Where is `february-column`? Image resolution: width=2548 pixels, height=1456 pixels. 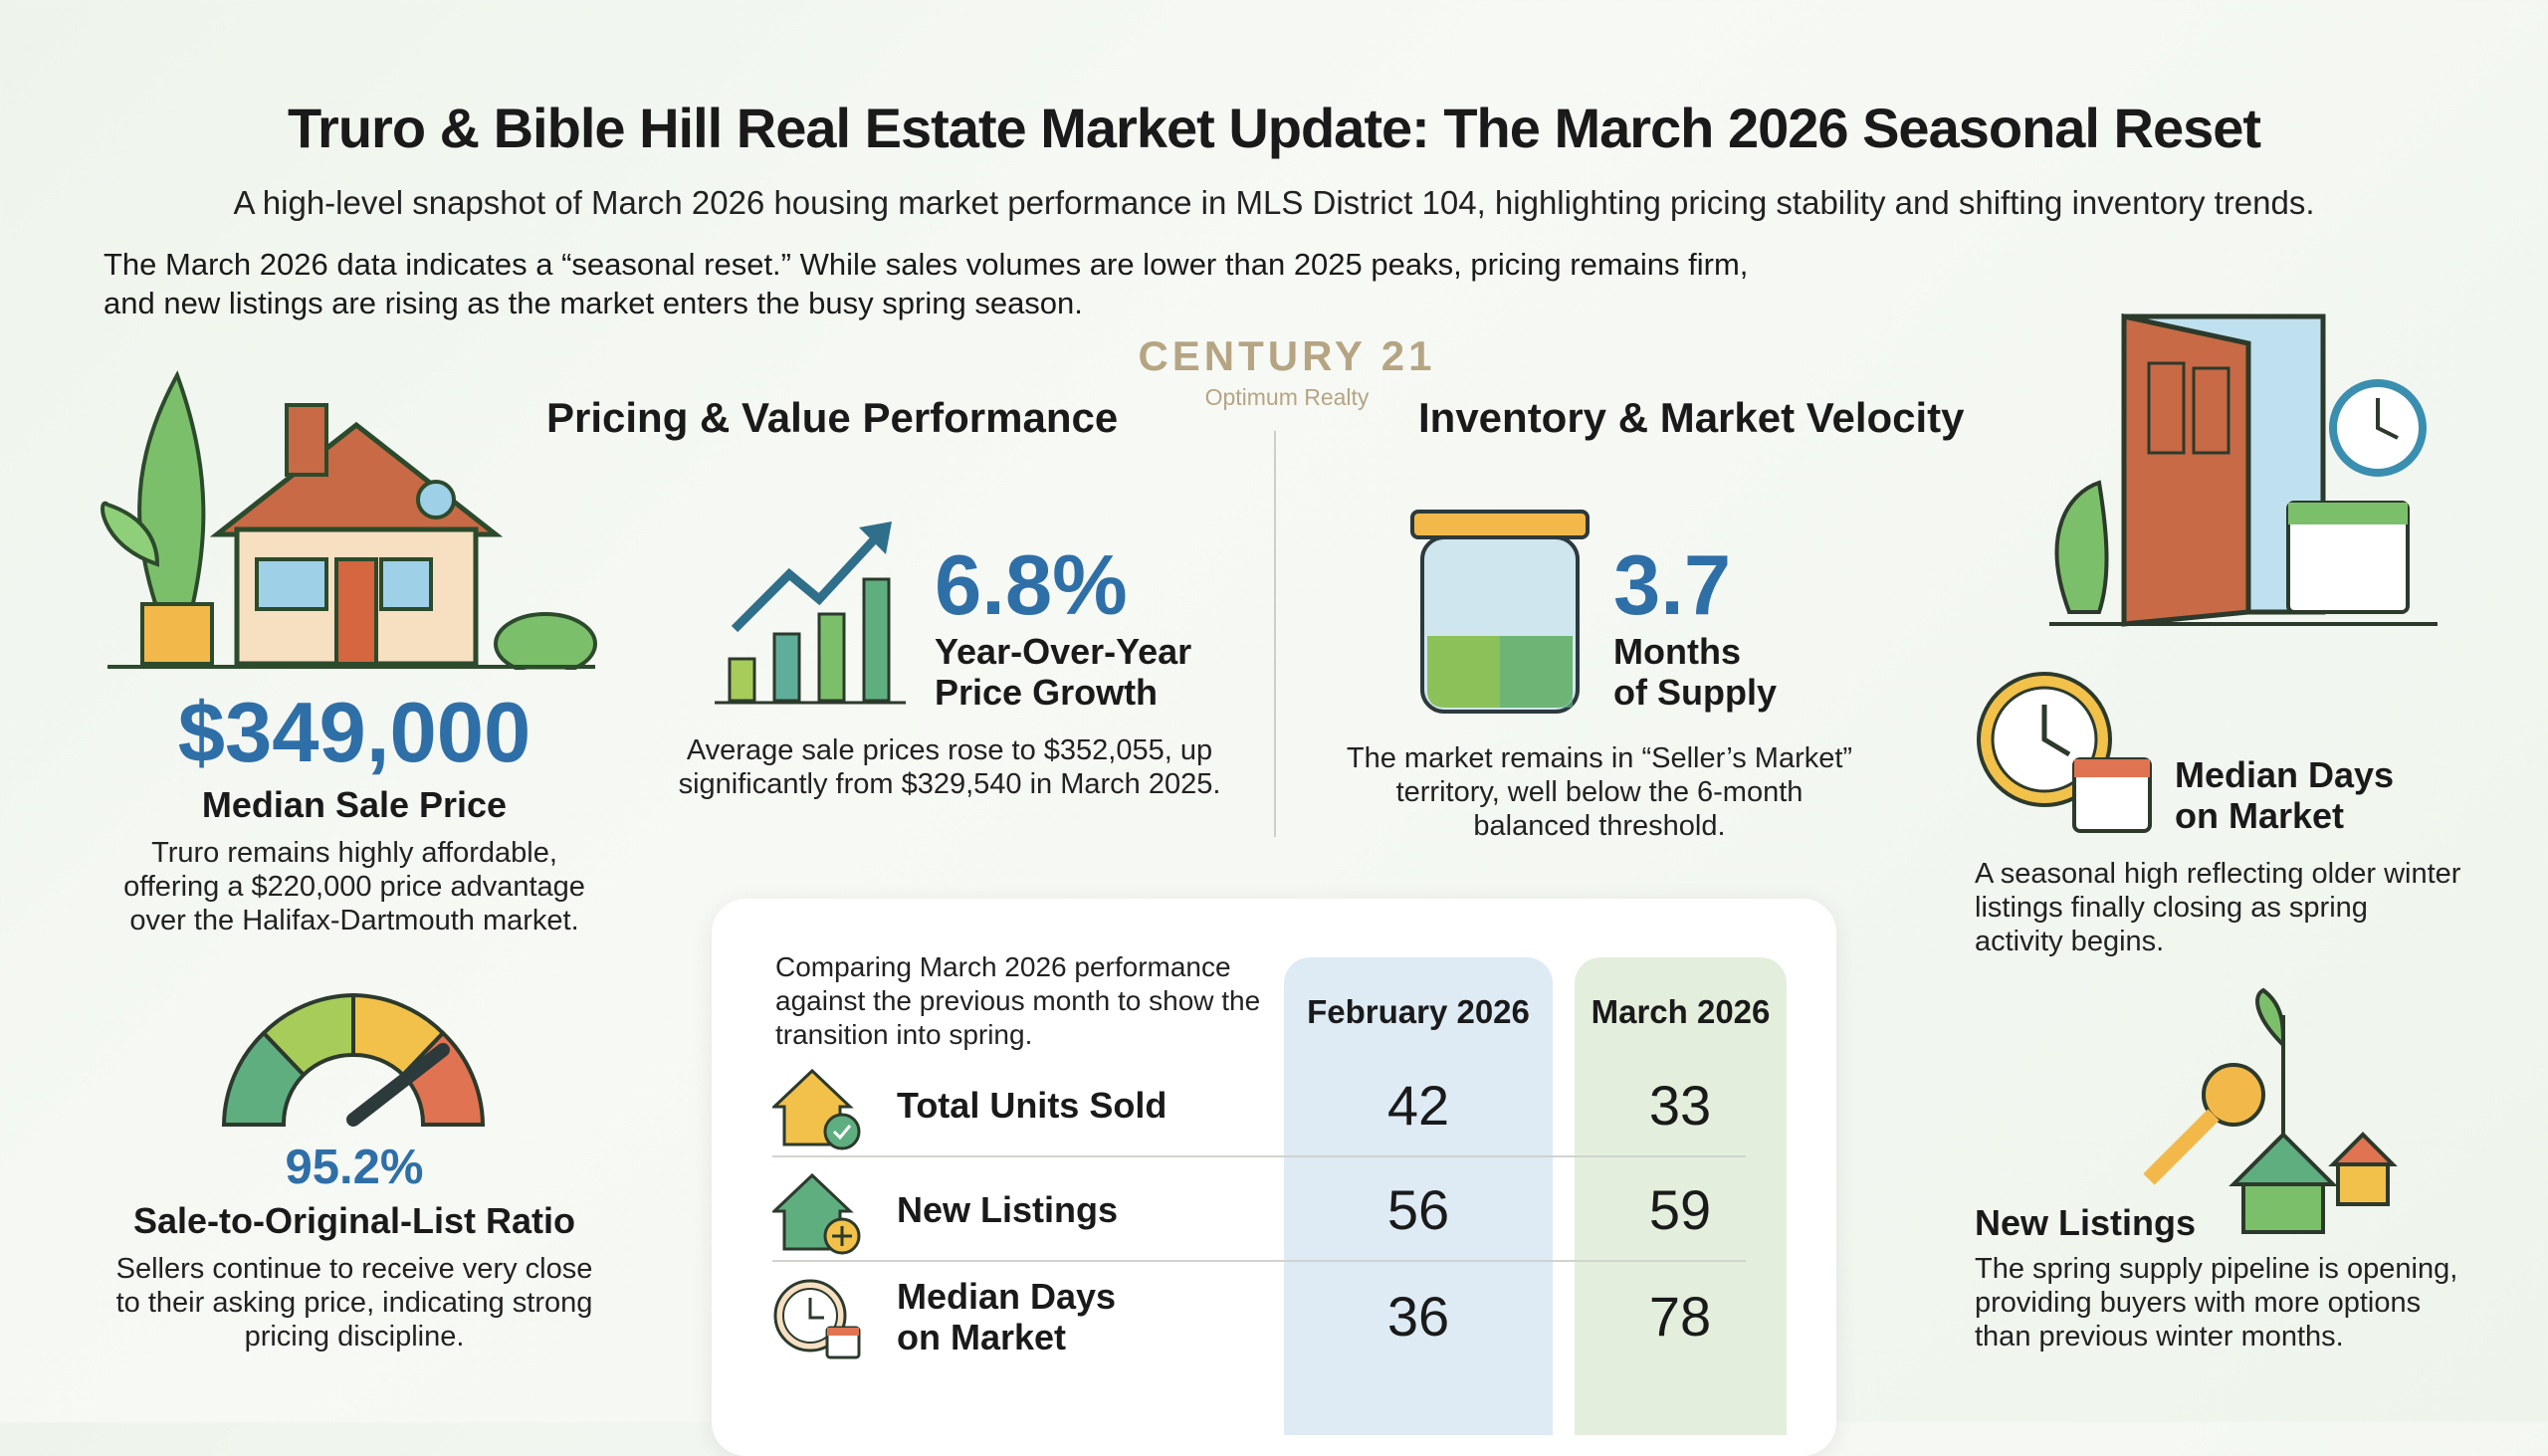
february-column is located at coordinates (1418, 1196).